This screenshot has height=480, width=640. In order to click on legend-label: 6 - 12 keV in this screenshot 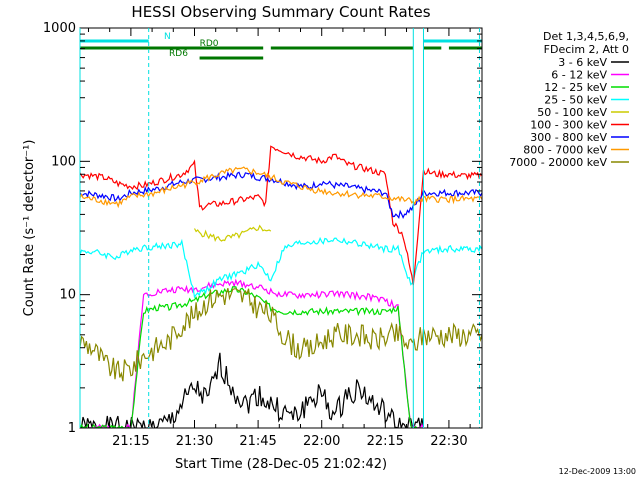, I will do `click(579, 75)`.